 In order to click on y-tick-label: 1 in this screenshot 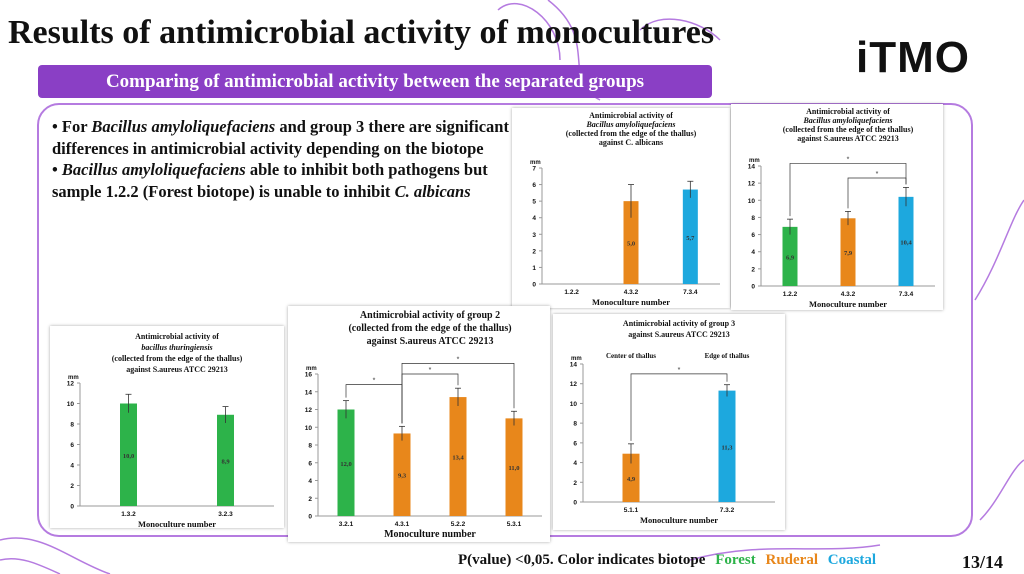, I will do `click(534, 268)`.